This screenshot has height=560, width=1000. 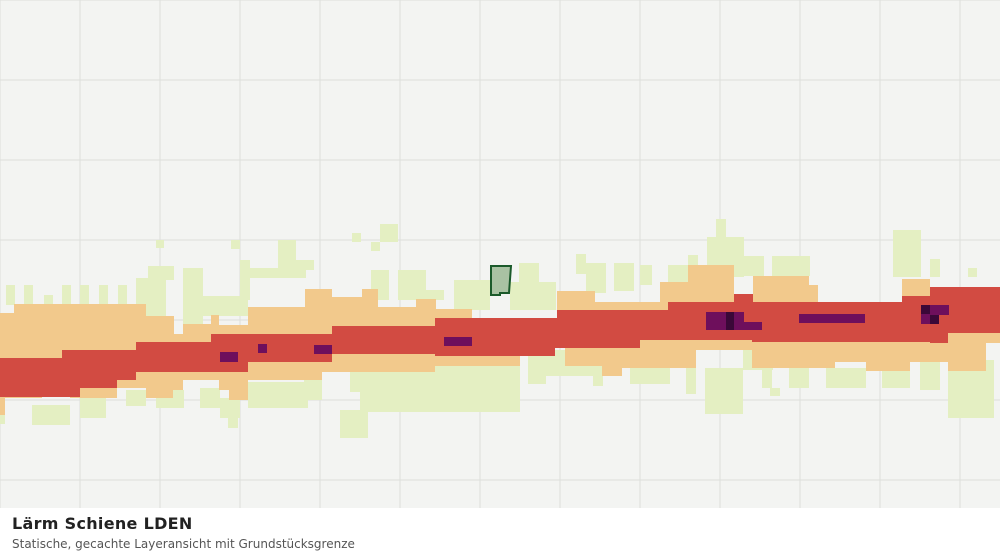 I want to click on parcel-boundary, so click(x=501, y=280).